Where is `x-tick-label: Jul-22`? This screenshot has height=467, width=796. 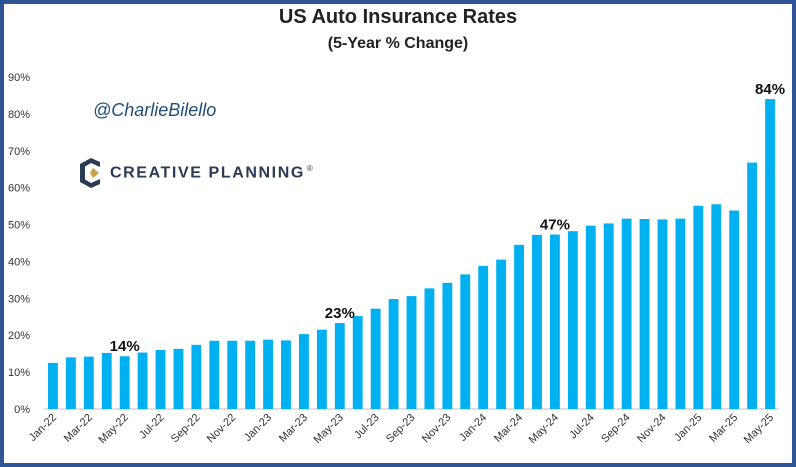 x-tick-label: Jul-22 is located at coordinates (152, 427).